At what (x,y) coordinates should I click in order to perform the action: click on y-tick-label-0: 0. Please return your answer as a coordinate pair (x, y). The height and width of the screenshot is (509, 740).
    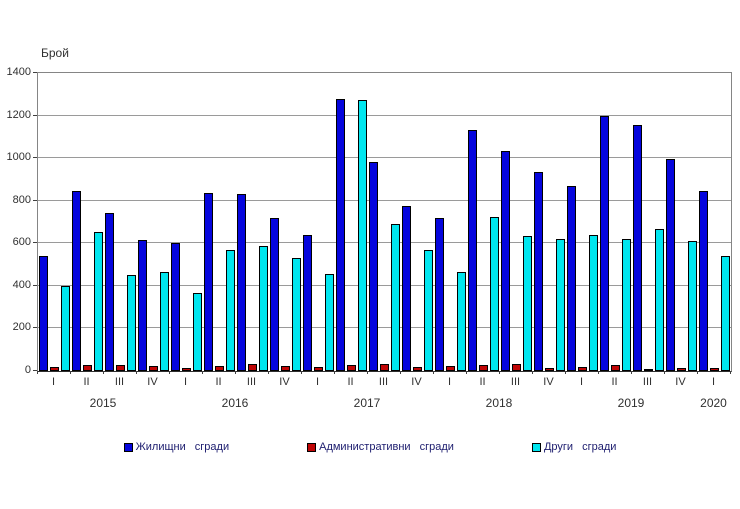
    Looking at the image, I should click on (27, 370).